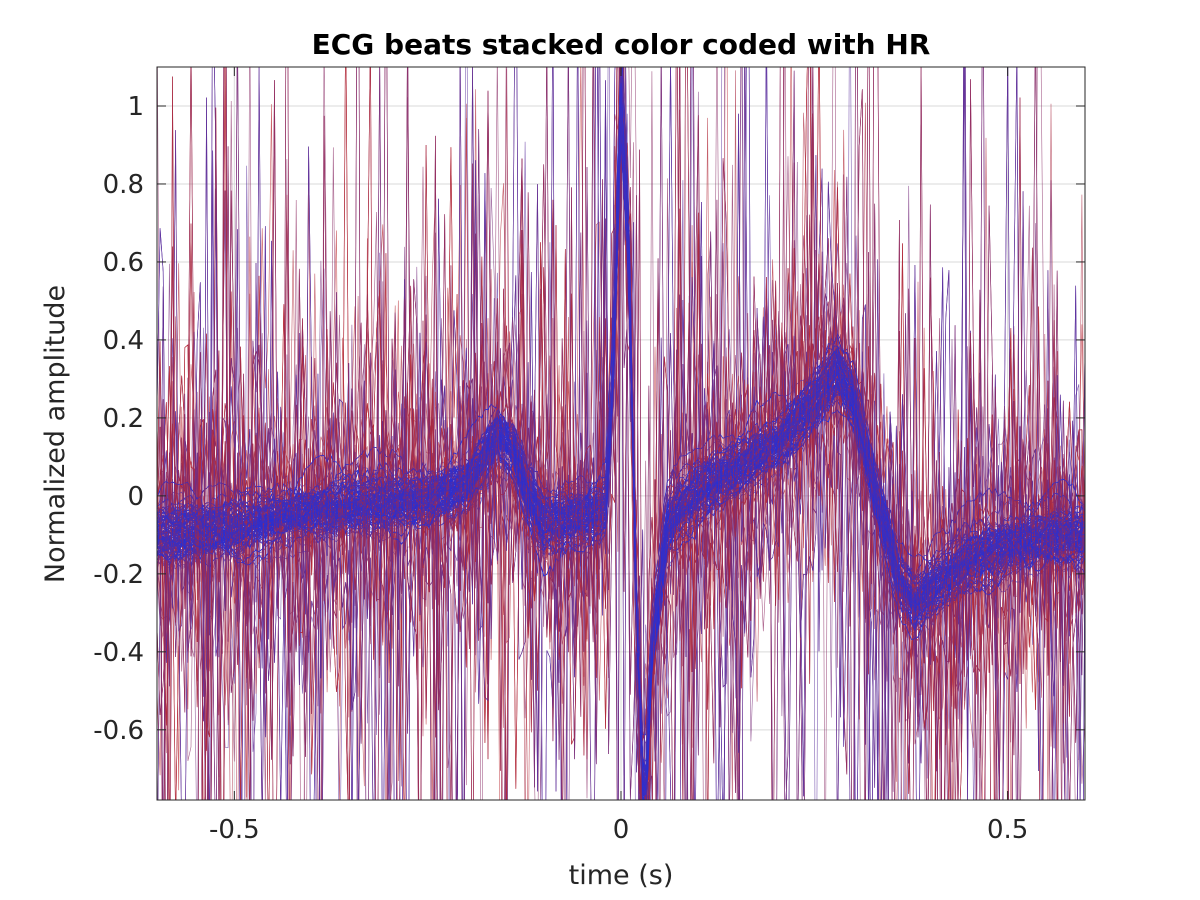  I want to click on y-tick-label: 0.4, so click(123, 341).